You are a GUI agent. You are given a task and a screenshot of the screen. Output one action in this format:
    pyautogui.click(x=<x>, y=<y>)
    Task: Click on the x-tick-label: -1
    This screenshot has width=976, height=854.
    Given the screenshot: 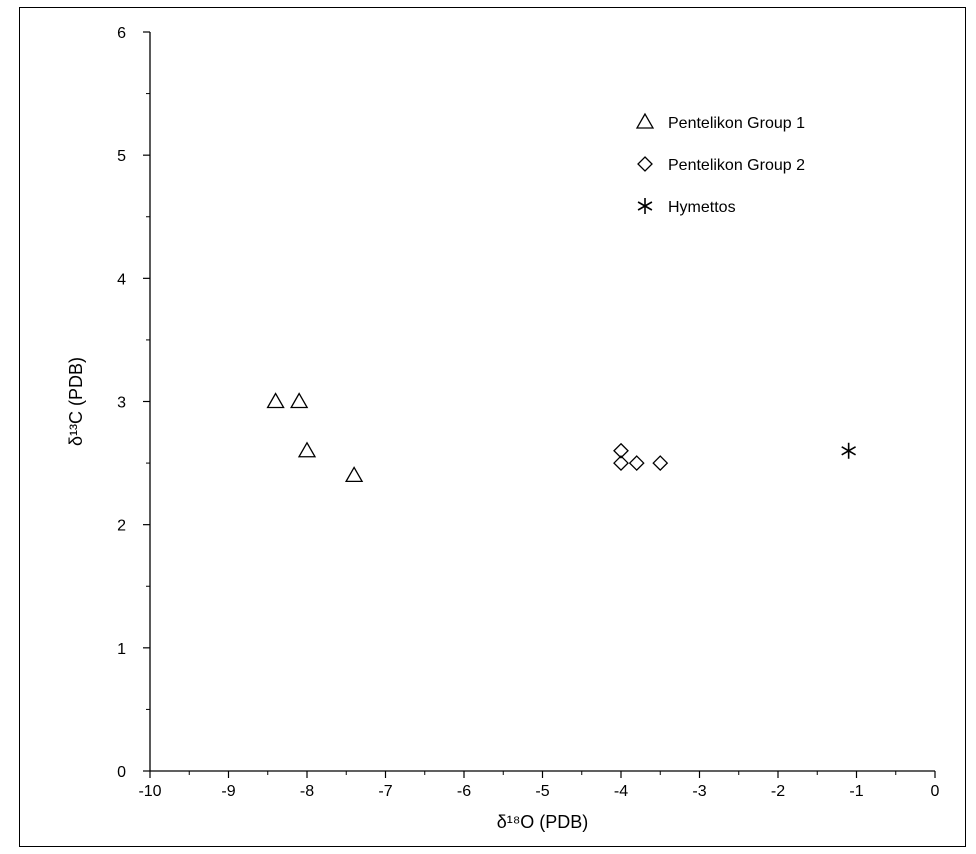 What is the action you would take?
    pyautogui.click(x=856, y=791)
    